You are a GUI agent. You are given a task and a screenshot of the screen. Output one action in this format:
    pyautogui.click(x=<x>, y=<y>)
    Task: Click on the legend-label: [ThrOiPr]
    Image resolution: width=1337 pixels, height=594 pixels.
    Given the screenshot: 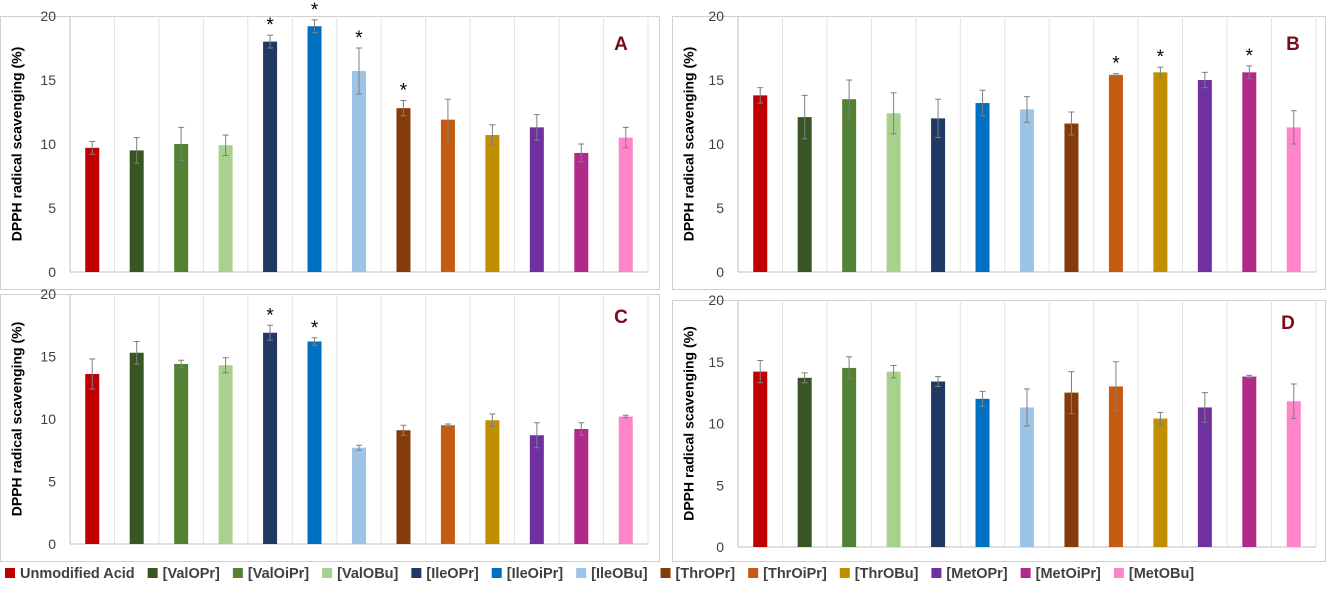 What is the action you would take?
    pyautogui.click(x=795, y=574)
    